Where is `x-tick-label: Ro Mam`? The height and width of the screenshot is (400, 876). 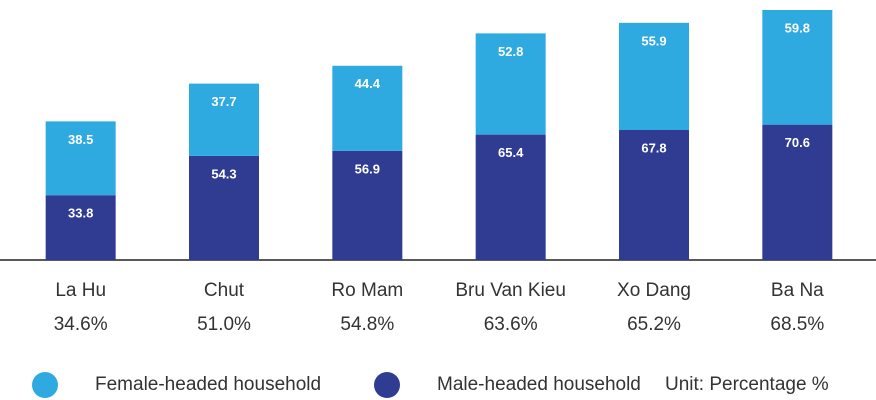 x-tick-label: Ro Mam is located at coordinates (367, 290).